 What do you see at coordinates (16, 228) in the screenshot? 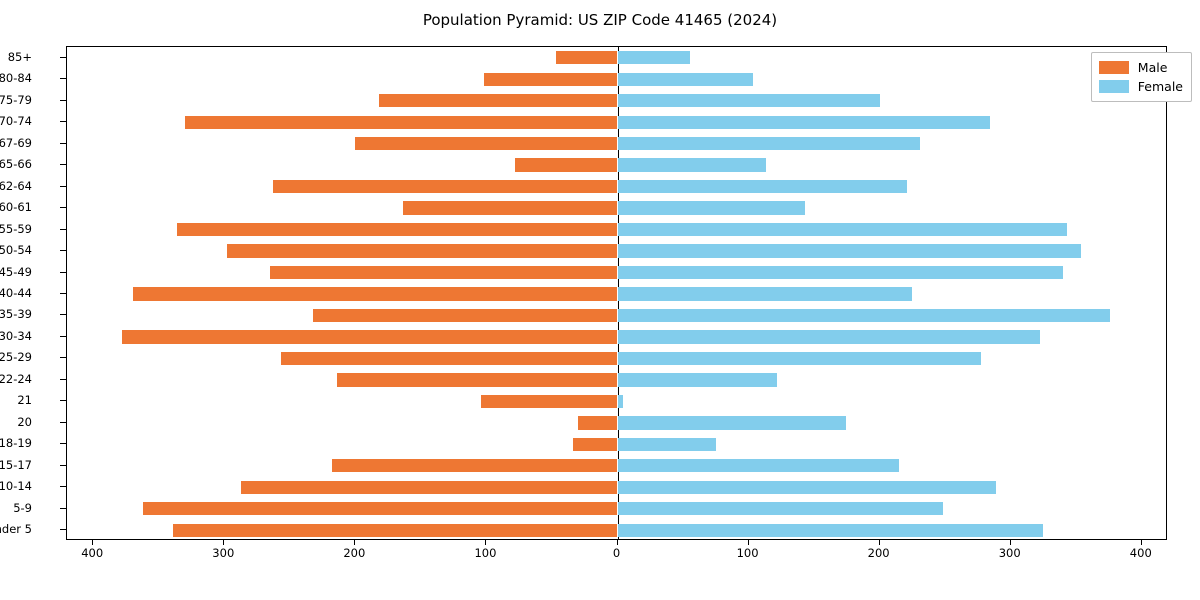
I see `y-axis-tick-label: 55-59` at bounding box center [16, 228].